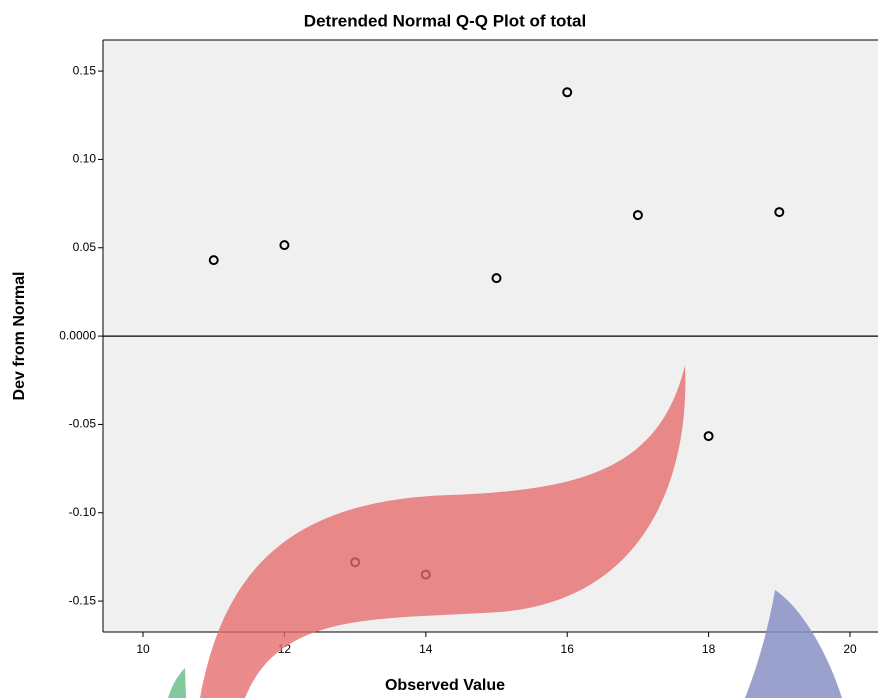 Image resolution: width=878 pixels, height=698 pixels. What do you see at coordinates (85, 159) in the screenshot?
I see `y-tick-label: 0.10` at bounding box center [85, 159].